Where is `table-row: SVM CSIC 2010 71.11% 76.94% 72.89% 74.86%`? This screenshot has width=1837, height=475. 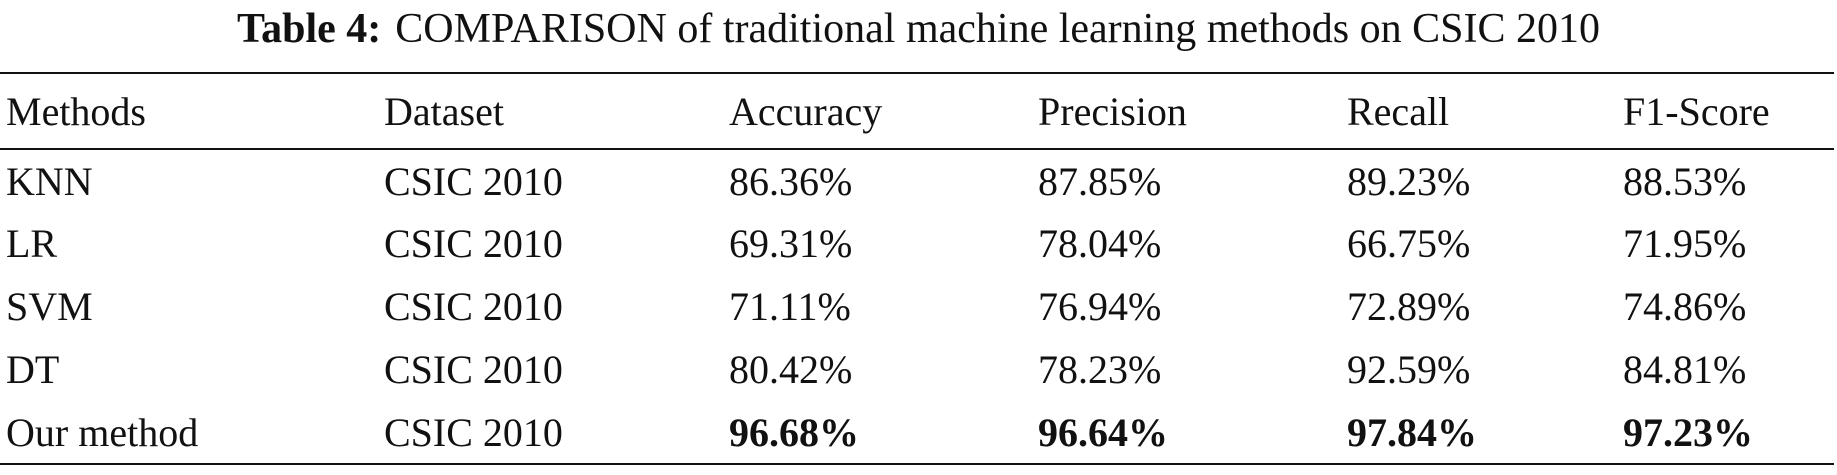
table-row: SVM CSIC 2010 71.11% 76.94% 72.89% 74.86% is located at coordinates (917, 306).